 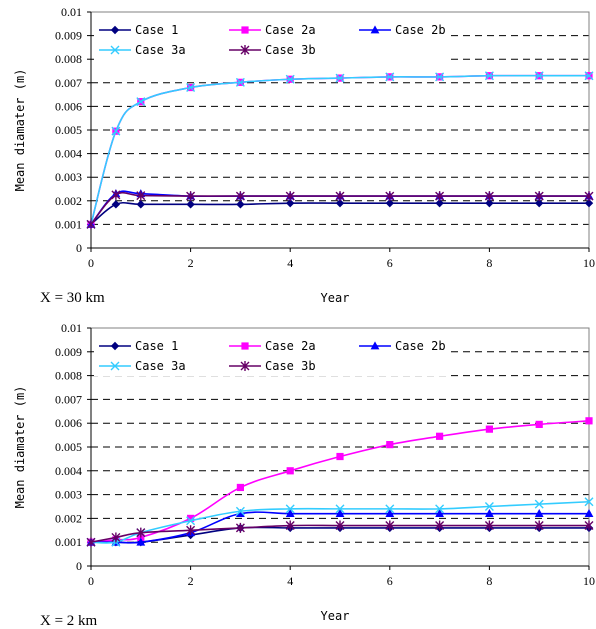 What do you see at coordinates (156, 346) in the screenshot?
I see `legend-label: Case 1` at bounding box center [156, 346].